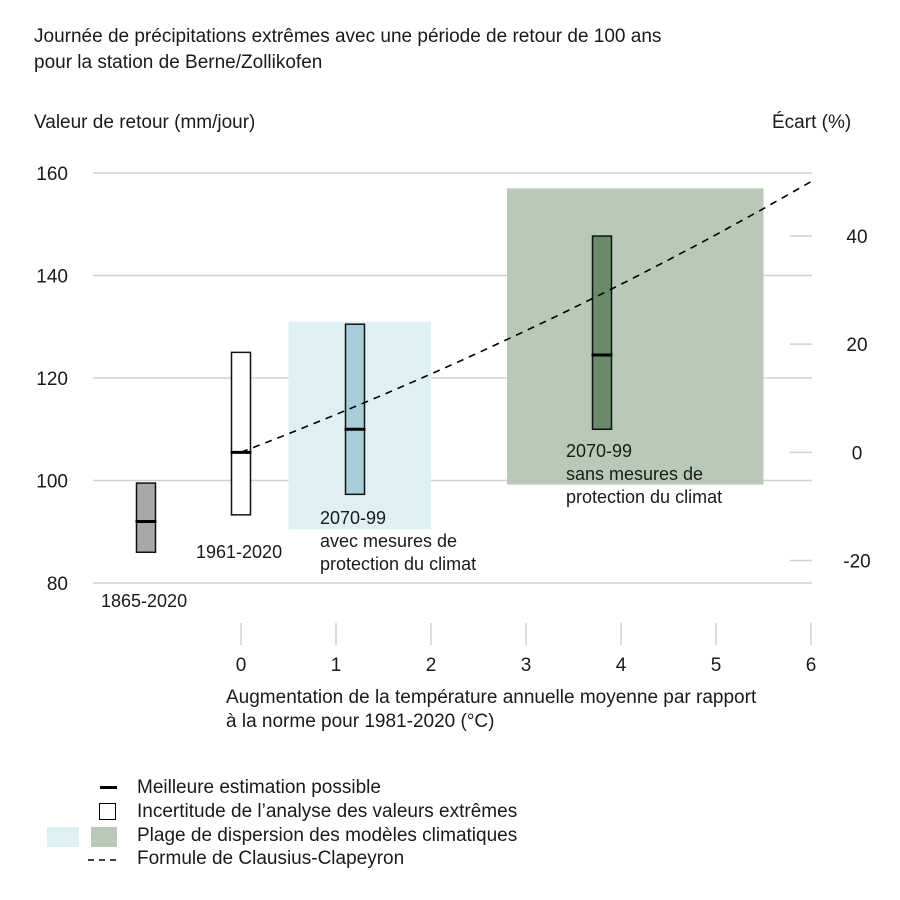 Image resolution: width=900 pixels, height=900 pixels. Describe the element at coordinates (634, 474) in the screenshot. I see `box-label-4-line-2: sans mesures de` at that location.